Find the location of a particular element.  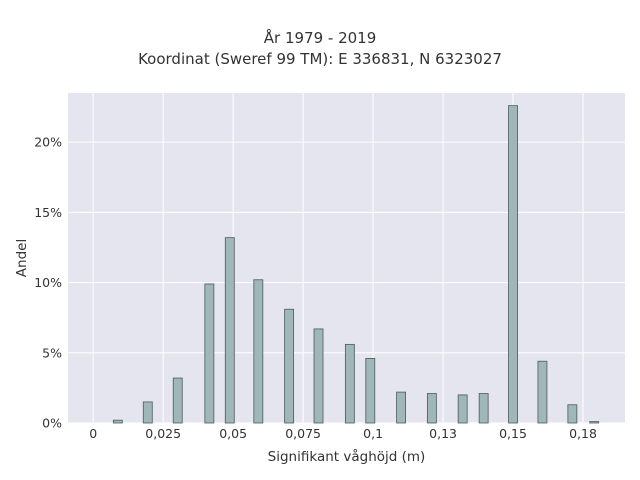

x-tick-label: 0,1 is located at coordinates (373, 433).